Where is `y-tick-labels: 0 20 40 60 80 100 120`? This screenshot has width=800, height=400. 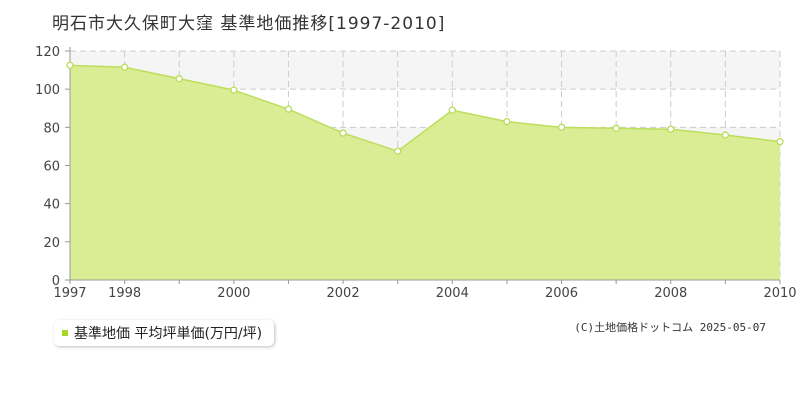 y-tick-labels: 0 20 40 60 80 100 120 is located at coordinates (47, 167).